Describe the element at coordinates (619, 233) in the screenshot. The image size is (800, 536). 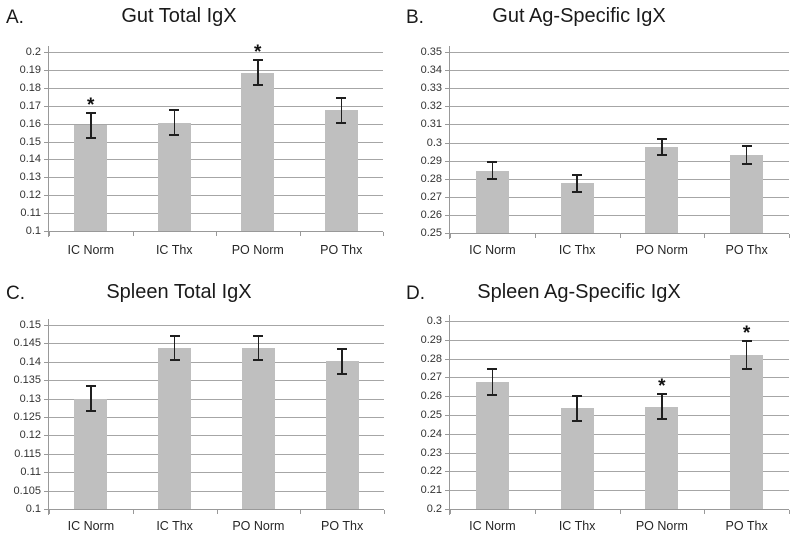
I see `x-axis-line` at that location.